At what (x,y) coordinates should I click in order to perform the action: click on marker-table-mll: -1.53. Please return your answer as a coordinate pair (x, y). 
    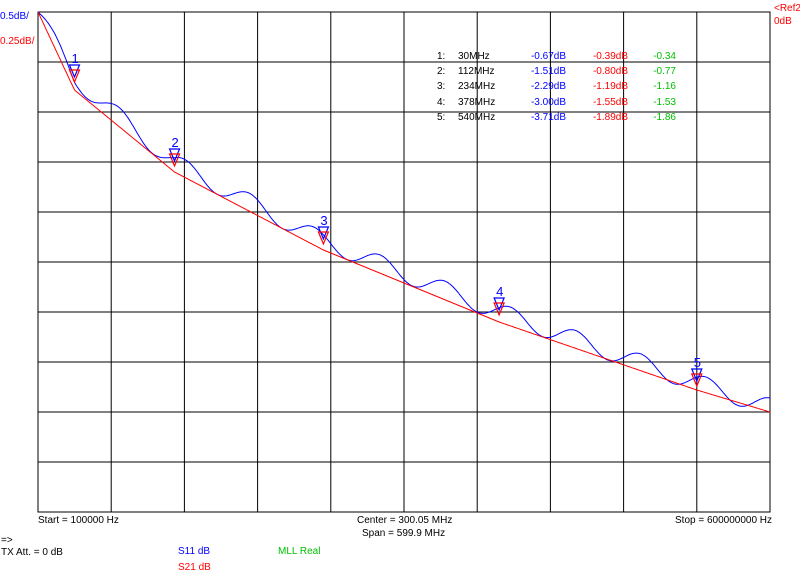
    Looking at the image, I should click on (664, 102).